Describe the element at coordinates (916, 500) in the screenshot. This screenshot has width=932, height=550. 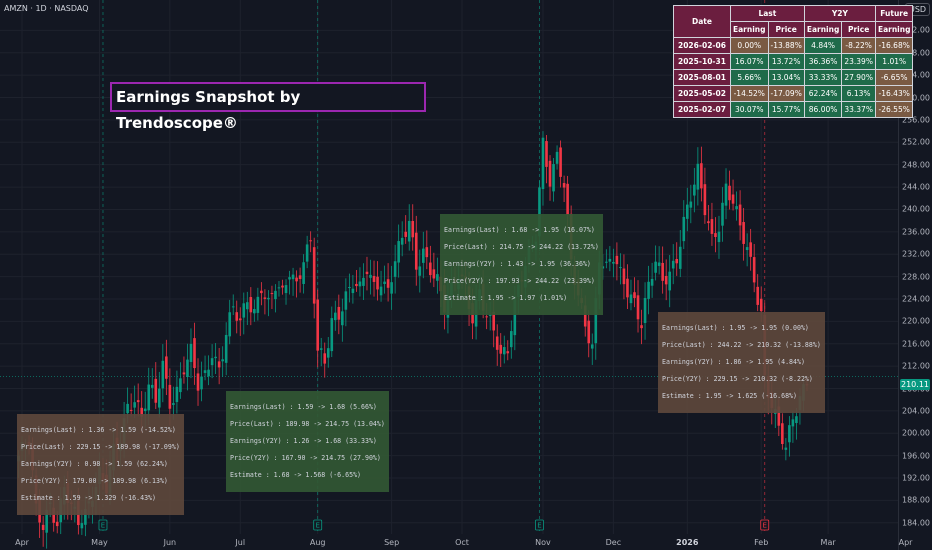
I see `y-tick-label: 188.00` at that location.